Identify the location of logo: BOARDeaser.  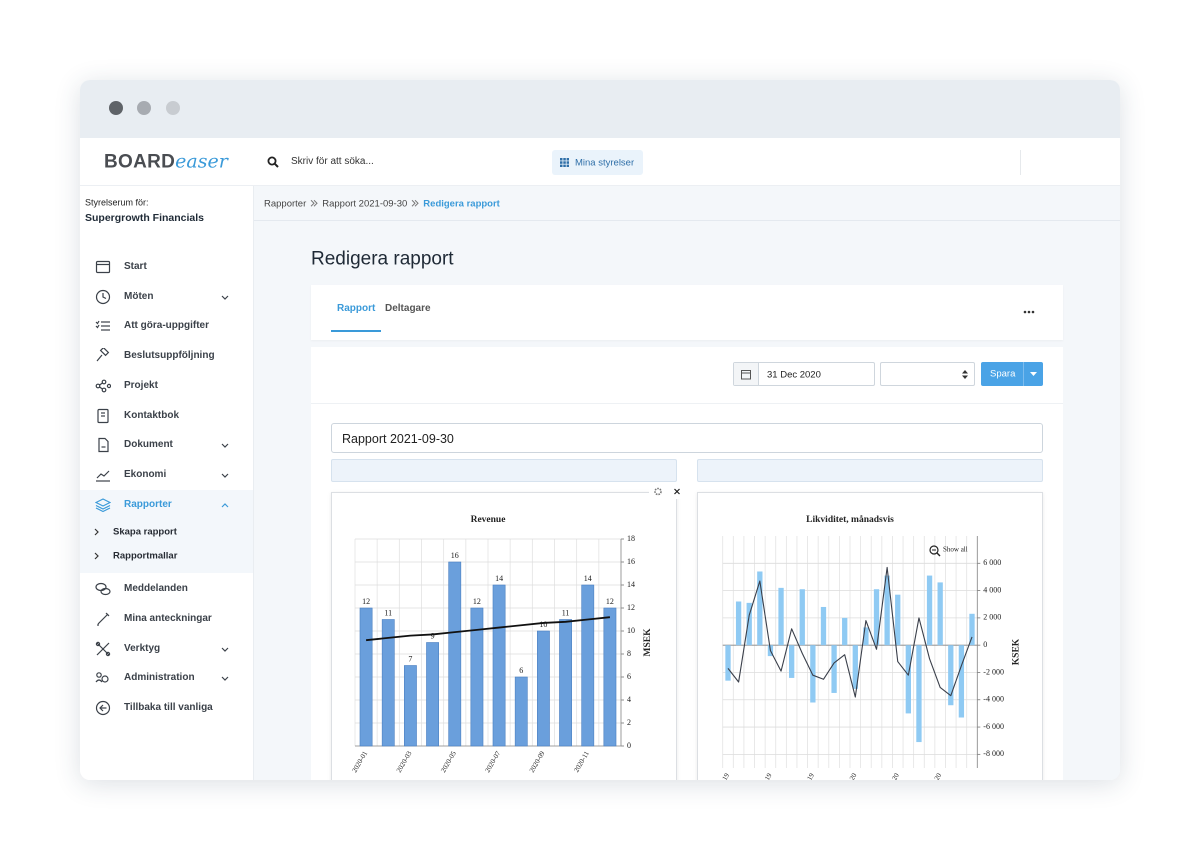
(166, 162).